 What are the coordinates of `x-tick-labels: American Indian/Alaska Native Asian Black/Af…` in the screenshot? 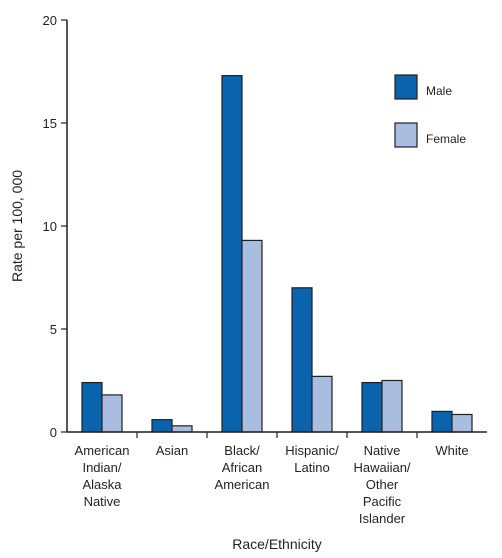 It's located at (272, 479).